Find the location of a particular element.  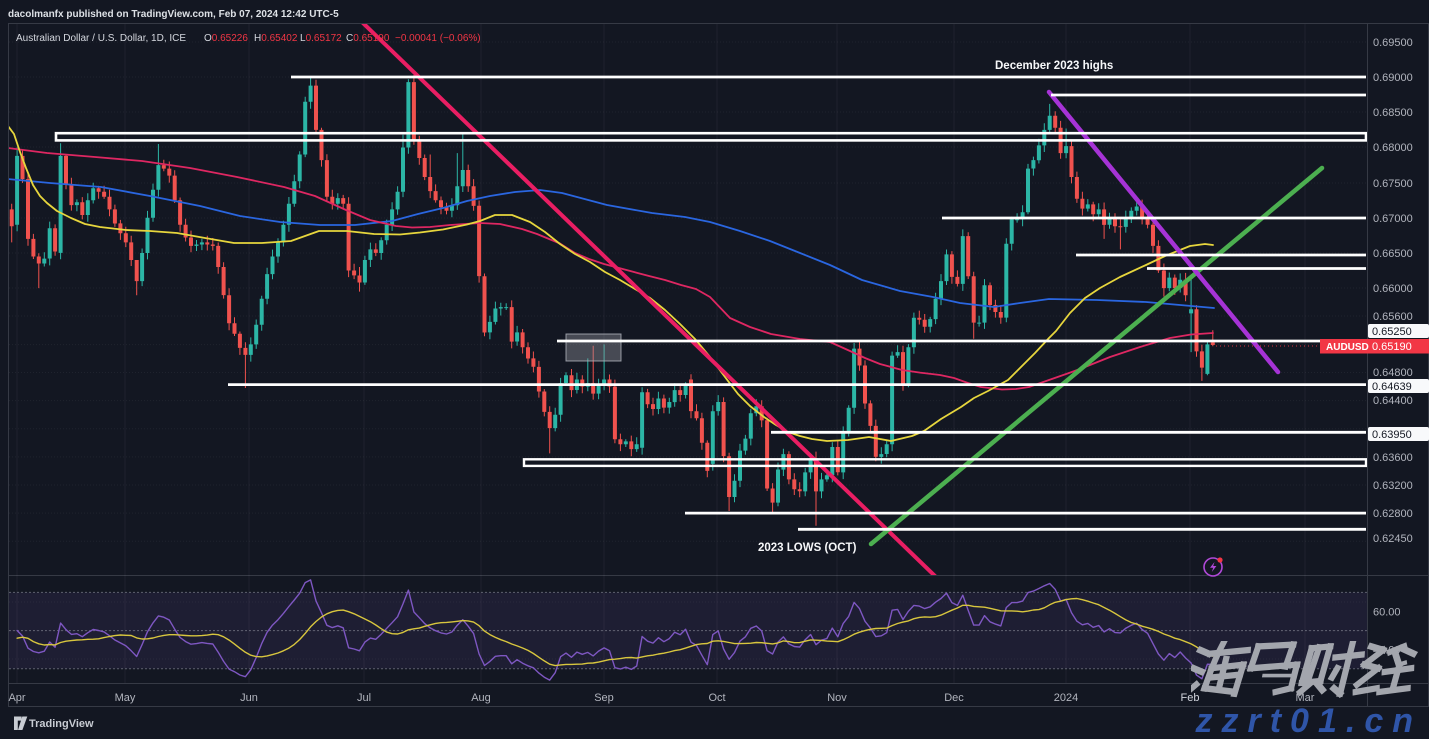

svg-text: Feb is located at coordinates (1190, 698).